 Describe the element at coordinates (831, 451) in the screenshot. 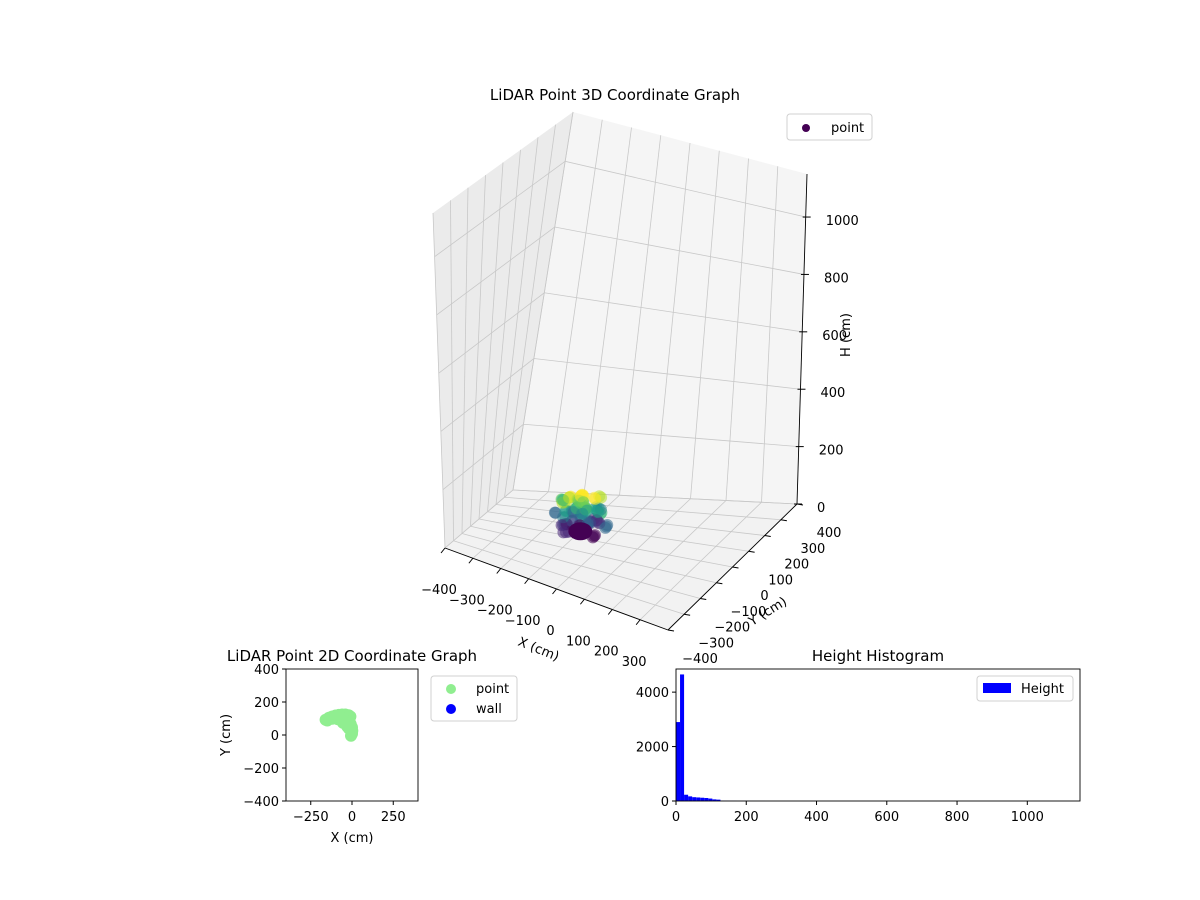

I see `z-tick-label: 200` at that location.